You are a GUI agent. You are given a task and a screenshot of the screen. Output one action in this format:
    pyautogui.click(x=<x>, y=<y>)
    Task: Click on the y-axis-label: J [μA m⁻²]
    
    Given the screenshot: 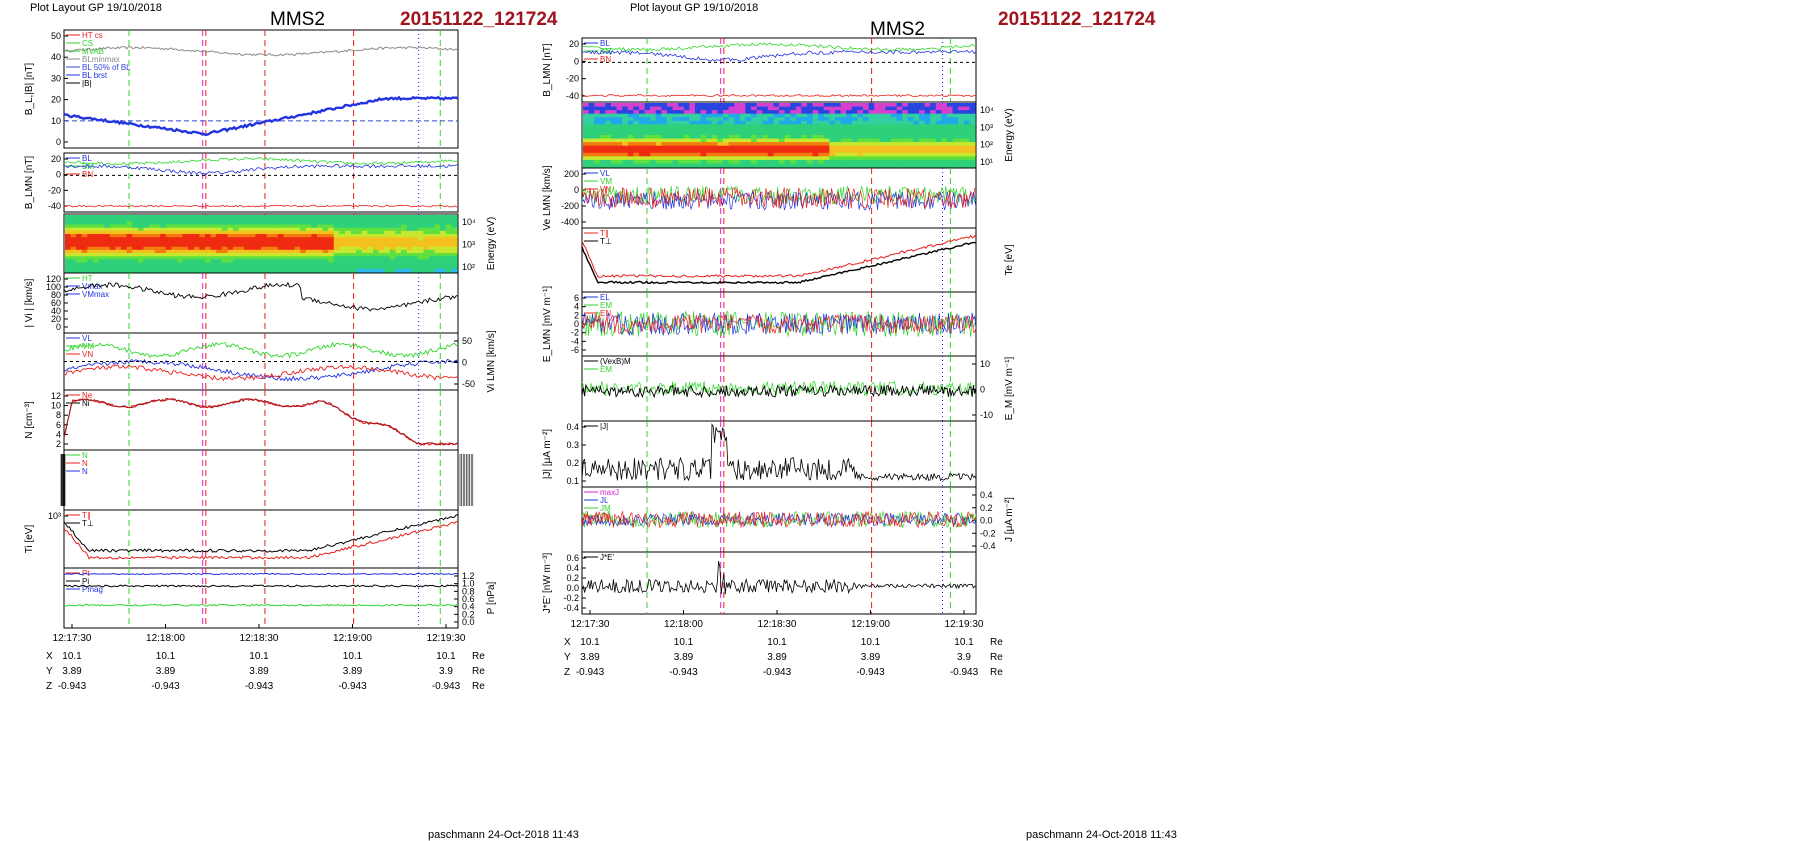 What is the action you would take?
    pyautogui.click(x=1009, y=519)
    